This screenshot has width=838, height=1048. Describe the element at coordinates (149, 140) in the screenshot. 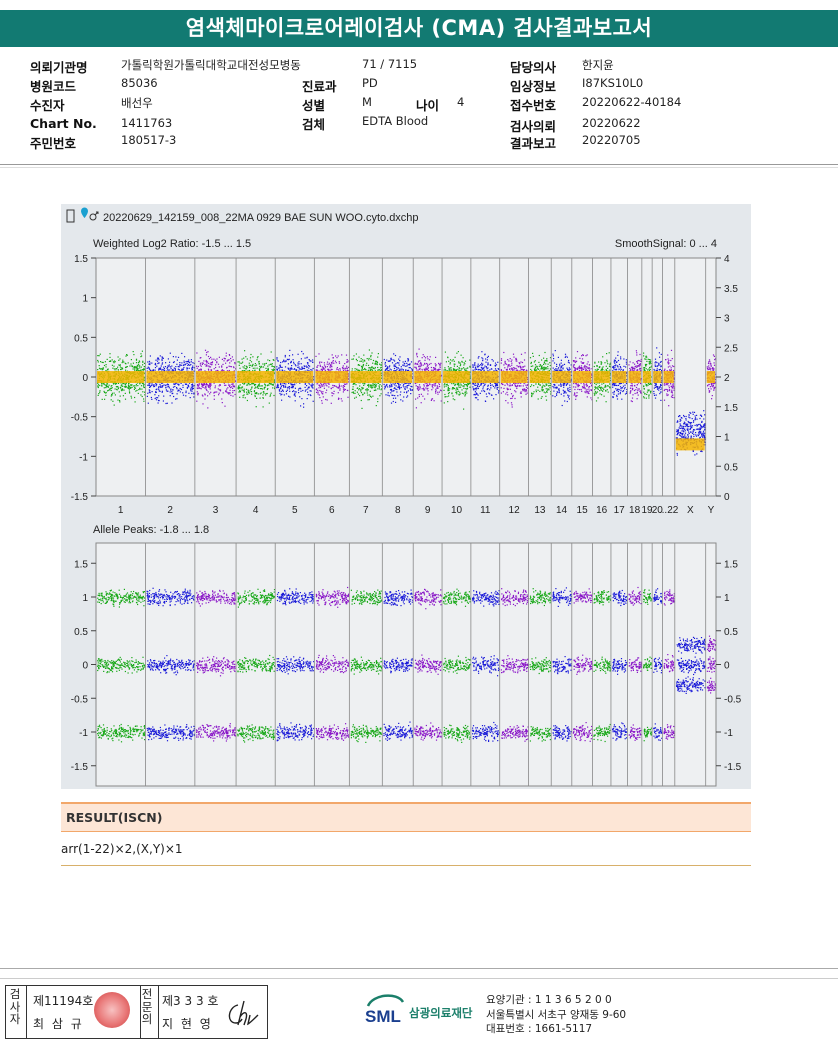

I see `field-value-resident-no: 180517-3` at that location.